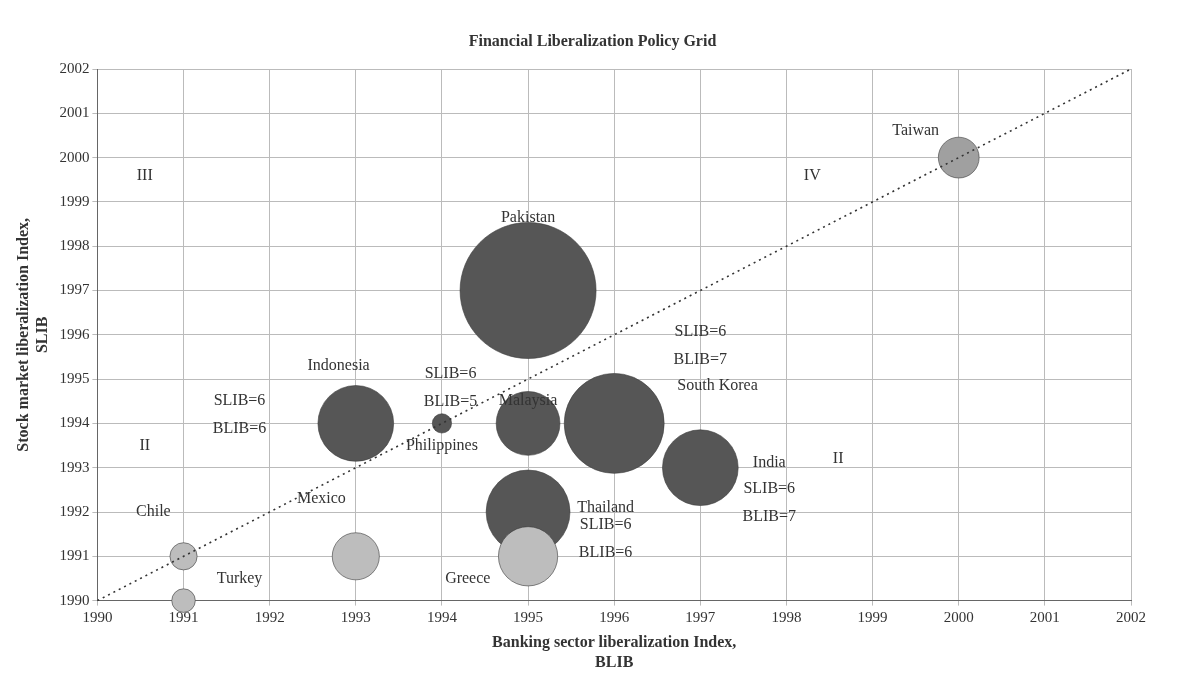 This screenshot has width=1200, height=681. Describe the element at coordinates (1131, 616) in the screenshot. I see `x-tick-label: 2002` at that location.